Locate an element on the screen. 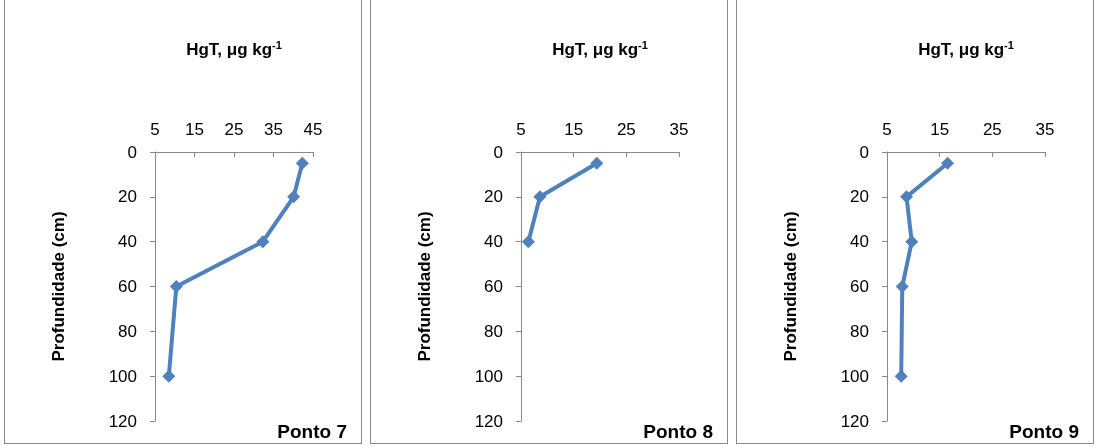 The image size is (1112, 446). annotation: Ponto 7 is located at coordinates (312, 431).